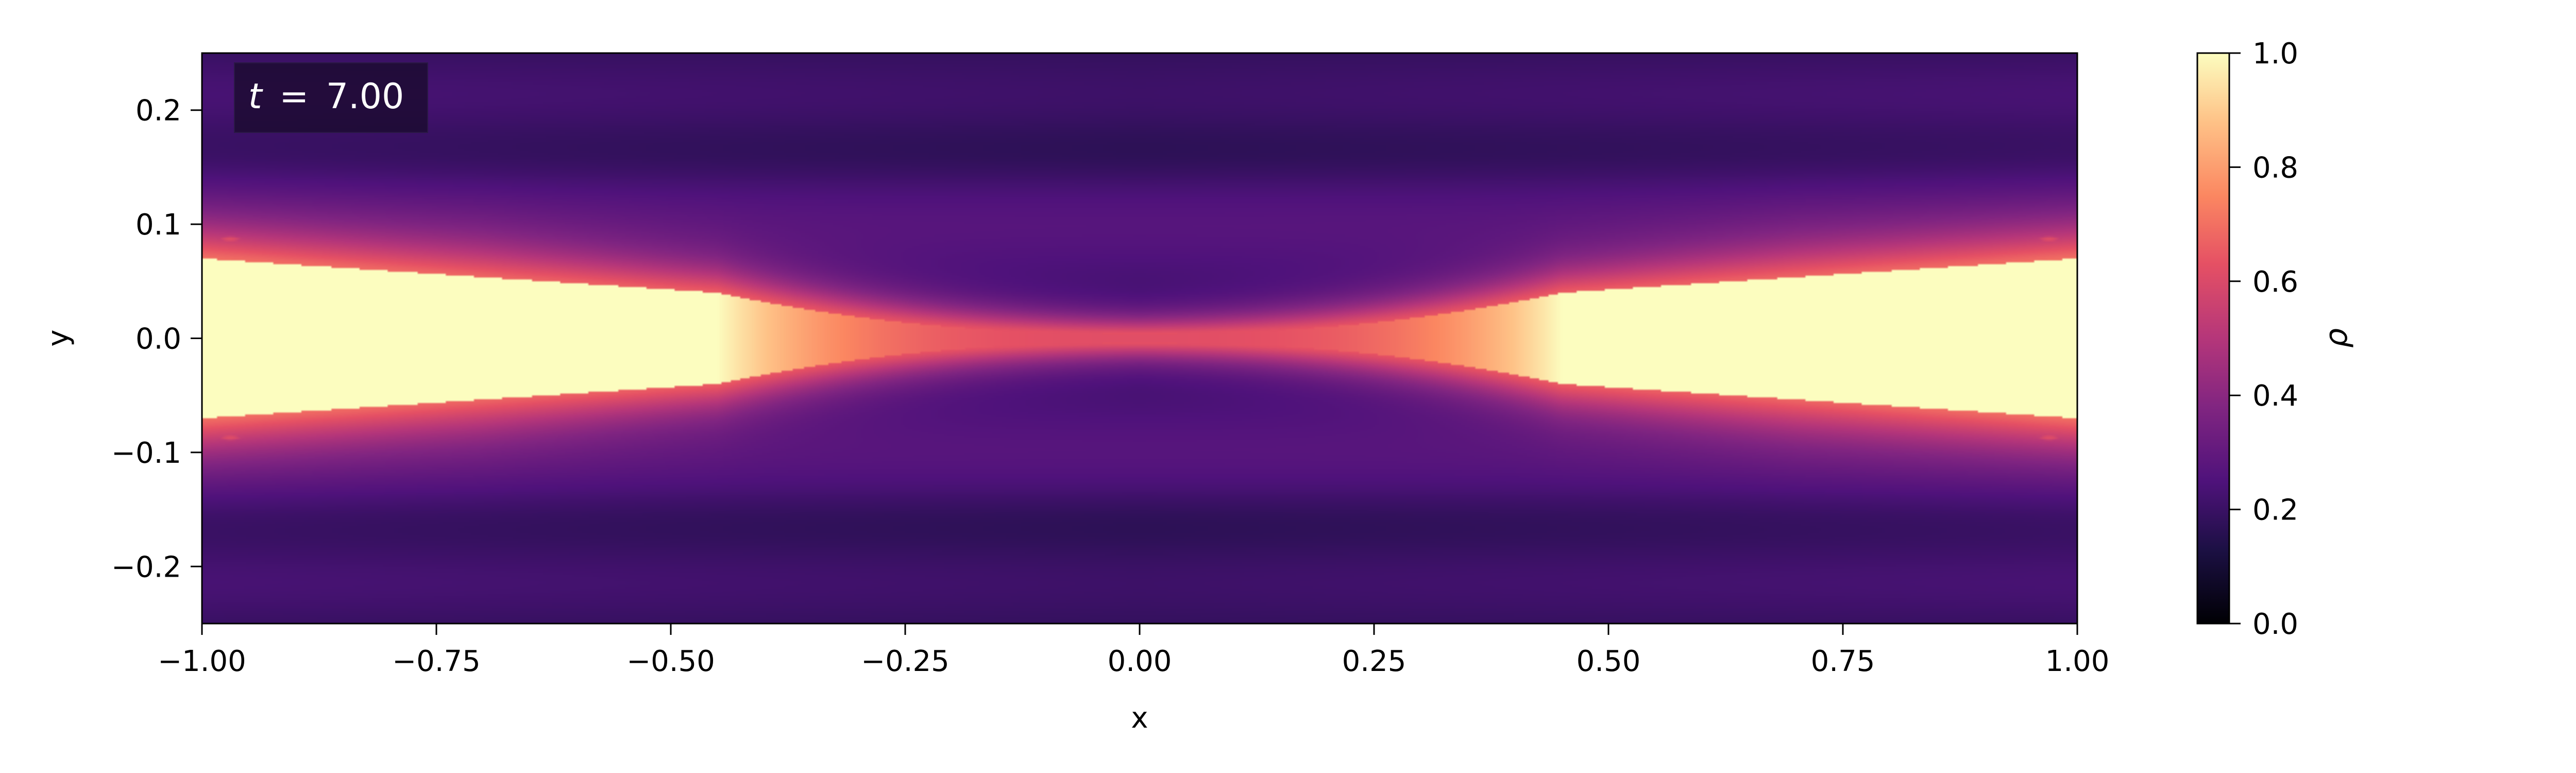 The image size is (2576, 773). What do you see at coordinates (59, 337) in the screenshot?
I see `y-axis-label: y` at bounding box center [59, 337].